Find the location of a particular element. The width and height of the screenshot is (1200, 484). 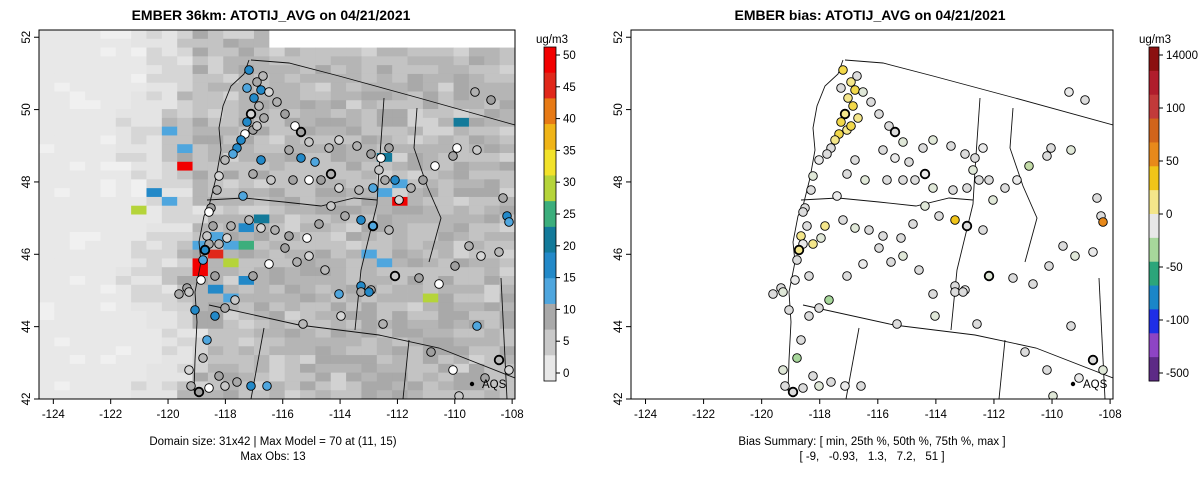

y-tick-label: 44 is located at coordinates (27, 326).